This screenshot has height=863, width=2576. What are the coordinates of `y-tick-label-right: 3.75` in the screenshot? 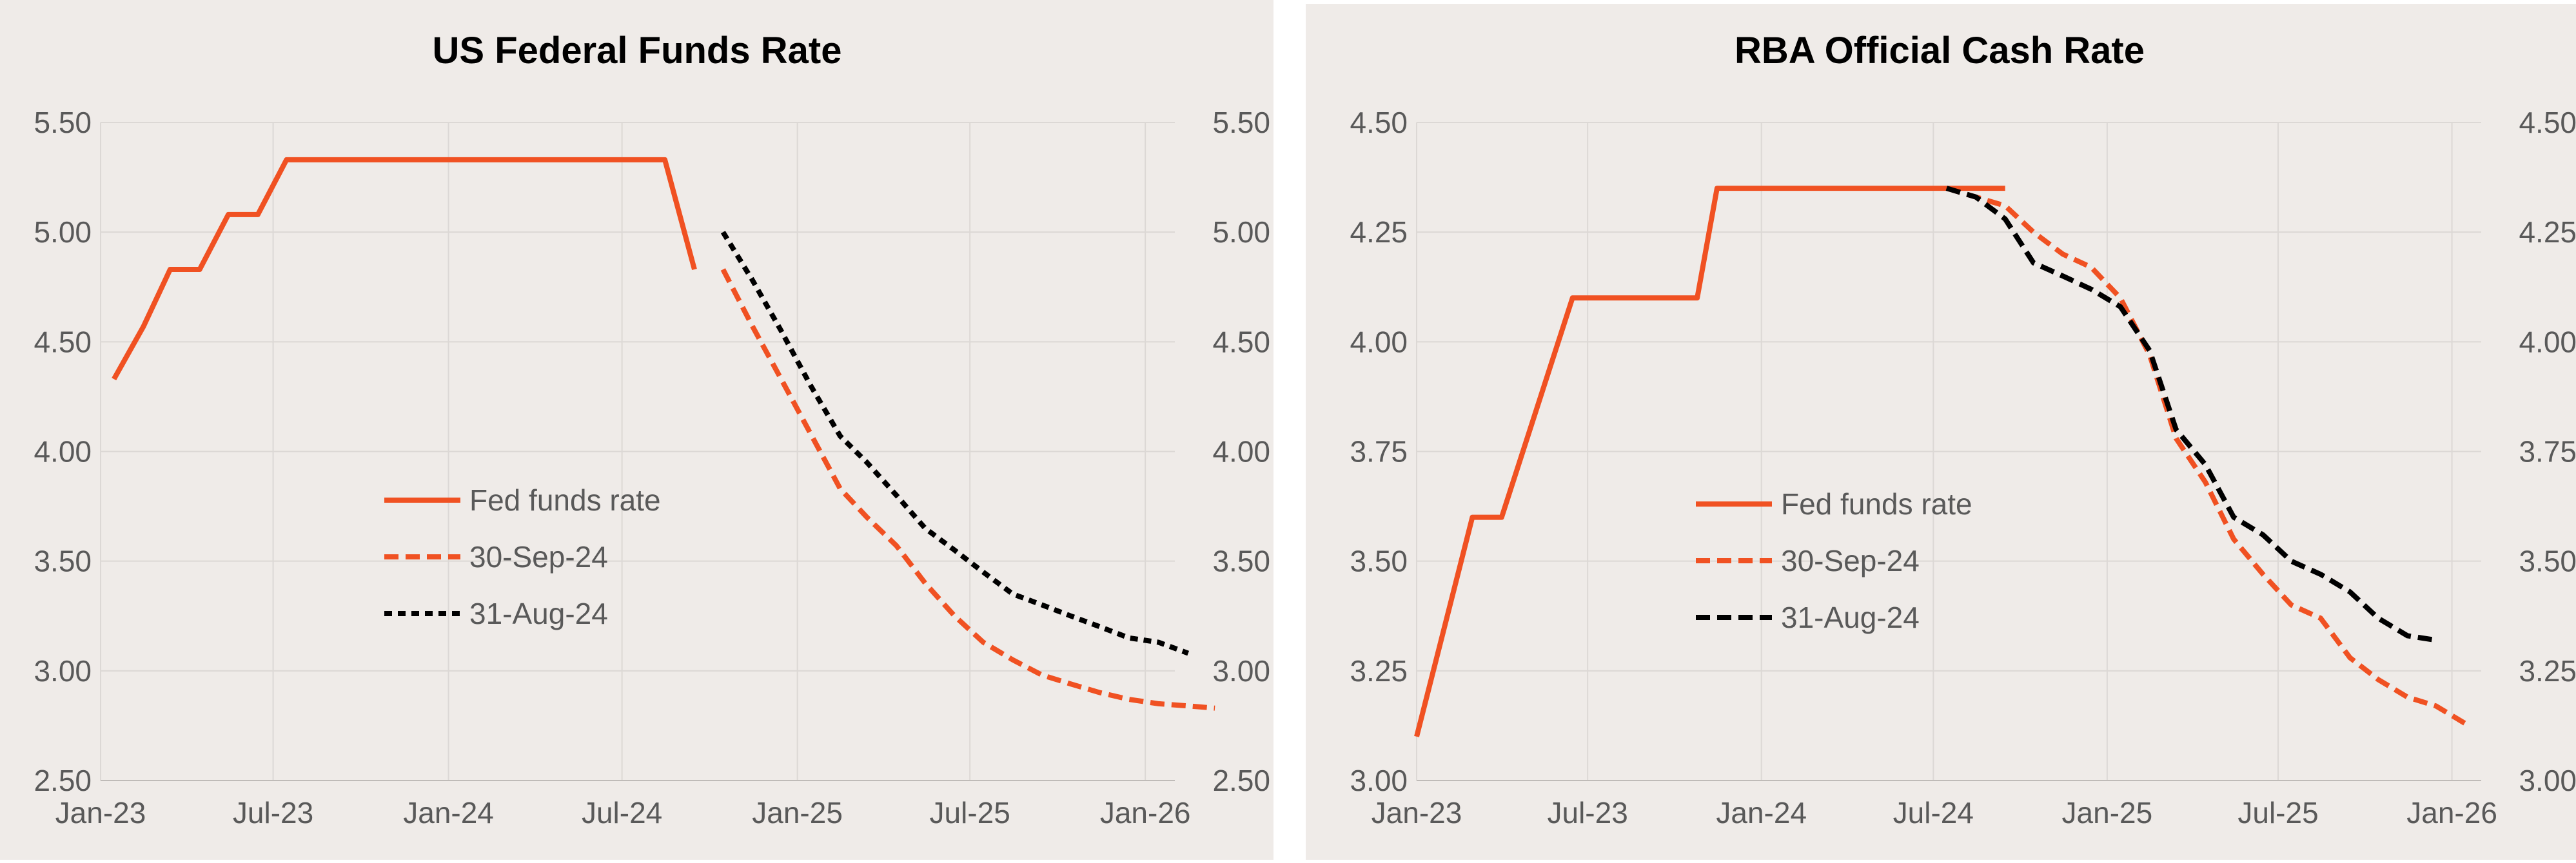 It's located at (2547, 452).